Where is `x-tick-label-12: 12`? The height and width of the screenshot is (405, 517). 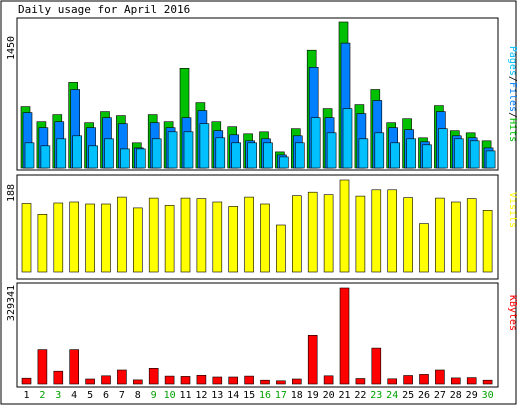 x-tick-label-12: 12 is located at coordinates (201, 395).